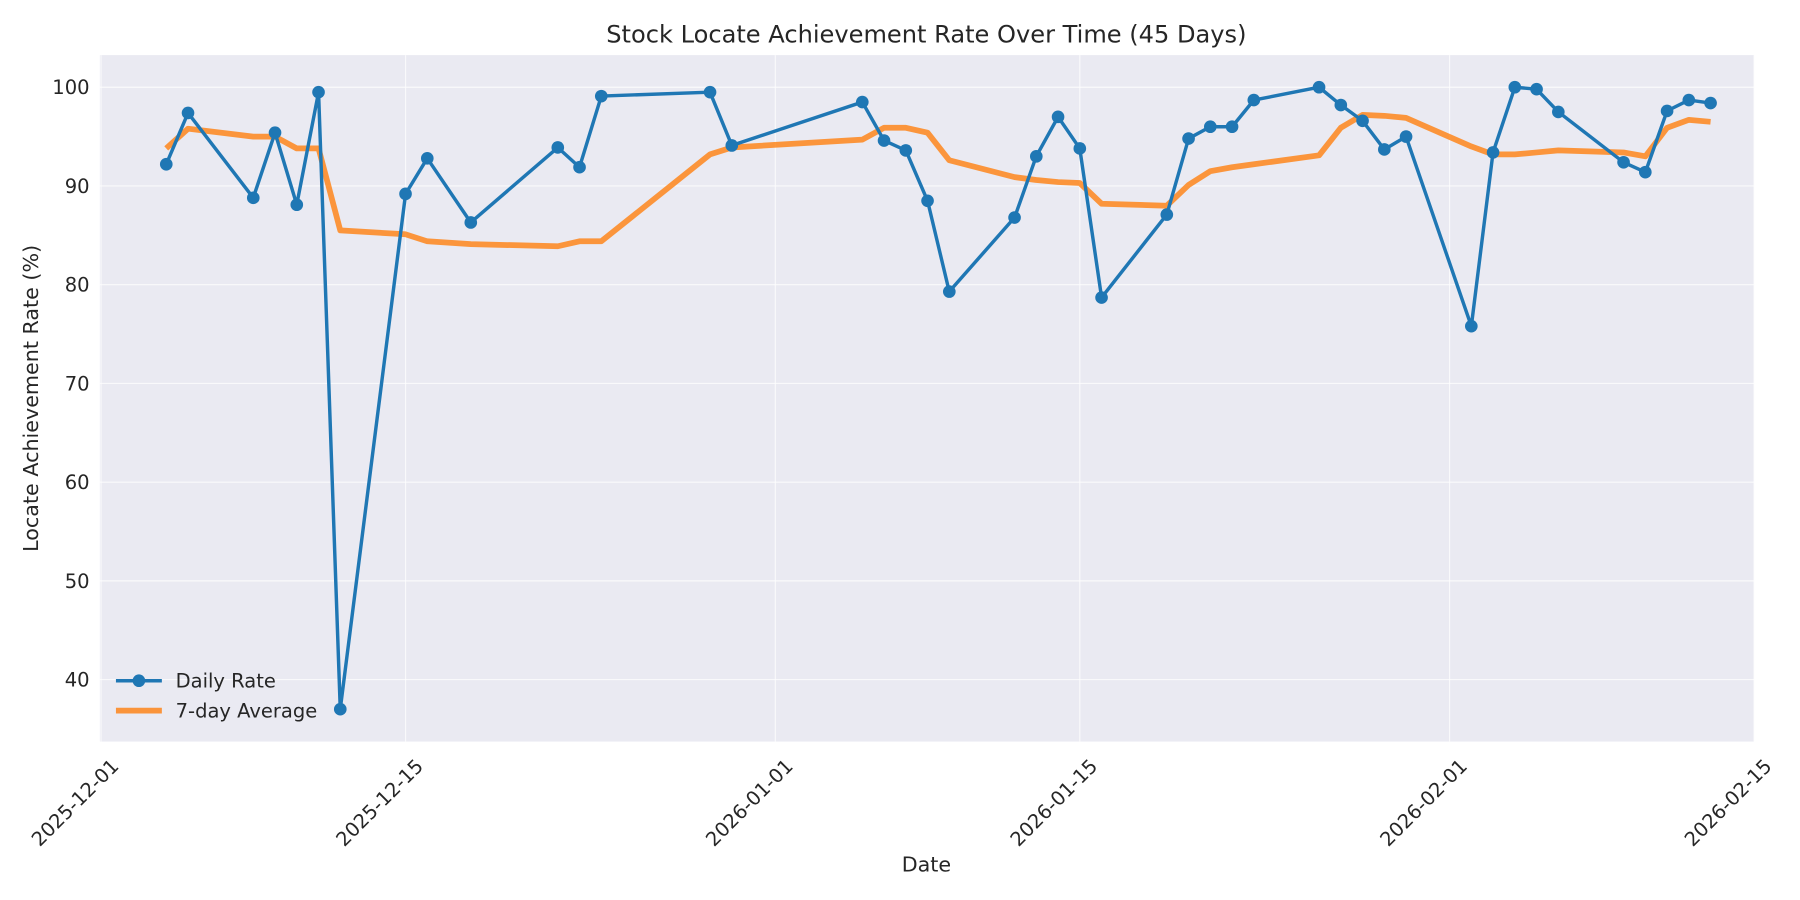 The width and height of the screenshot is (1800, 900). Describe the element at coordinates (216, 696) in the screenshot. I see `legend: Daily Rate 7-day Average` at that location.